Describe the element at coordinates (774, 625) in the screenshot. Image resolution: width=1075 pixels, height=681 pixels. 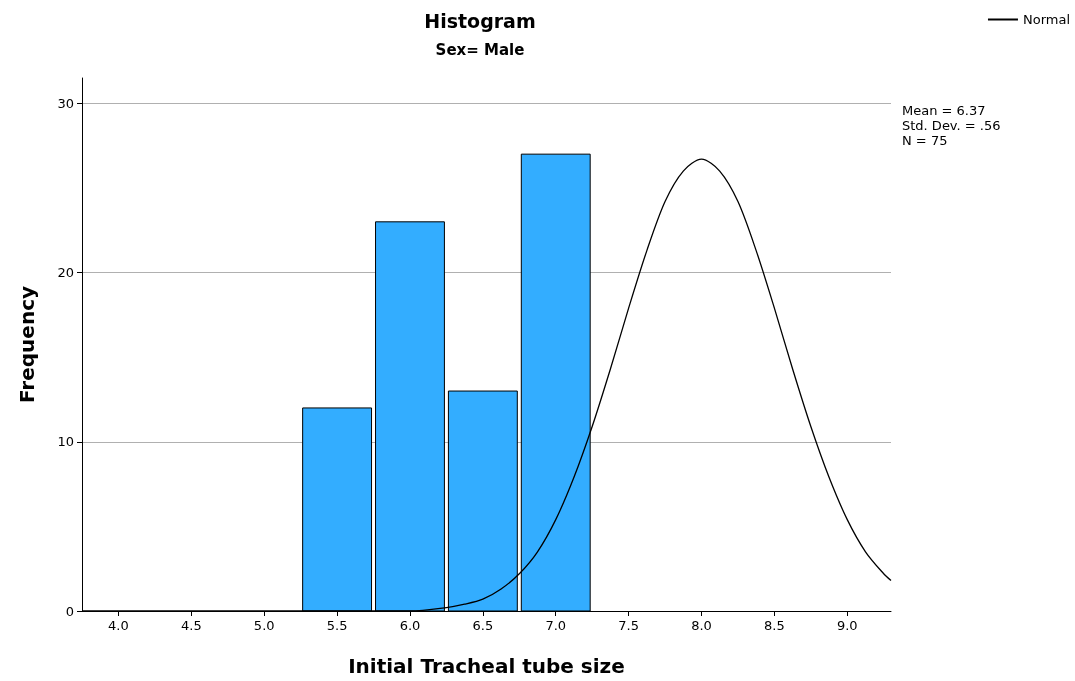
I see `x-tick-label: 8.5` at that location.